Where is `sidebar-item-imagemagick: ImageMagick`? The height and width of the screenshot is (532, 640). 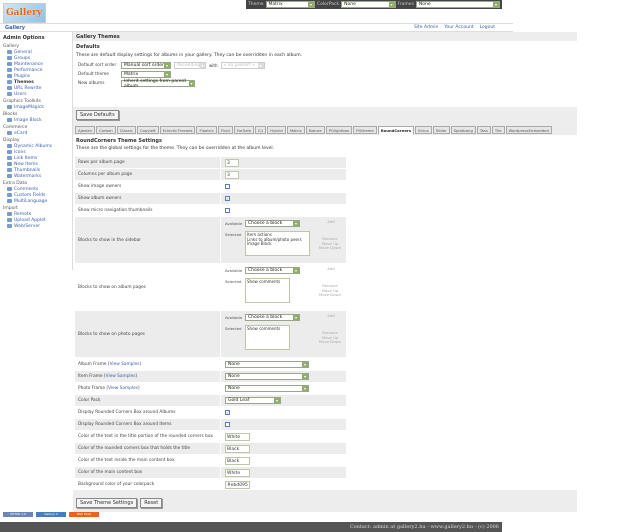
sidebar-item-imagemagick: ImageMagick is located at coordinates (36, 107).